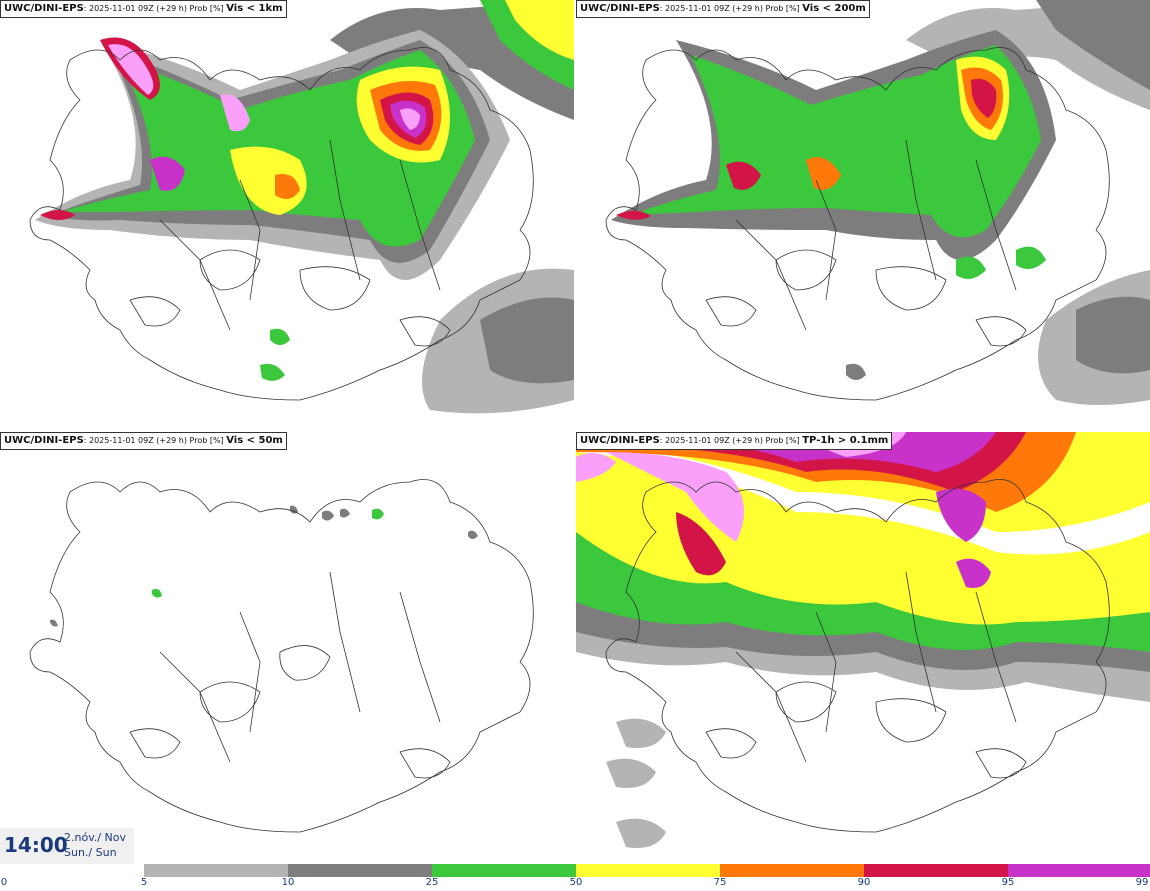 This screenshot has height=891, width=1150. Describe the element at coordinates (864, 882) in the screenshot. I see `legend-tick-90: 90` at that location.